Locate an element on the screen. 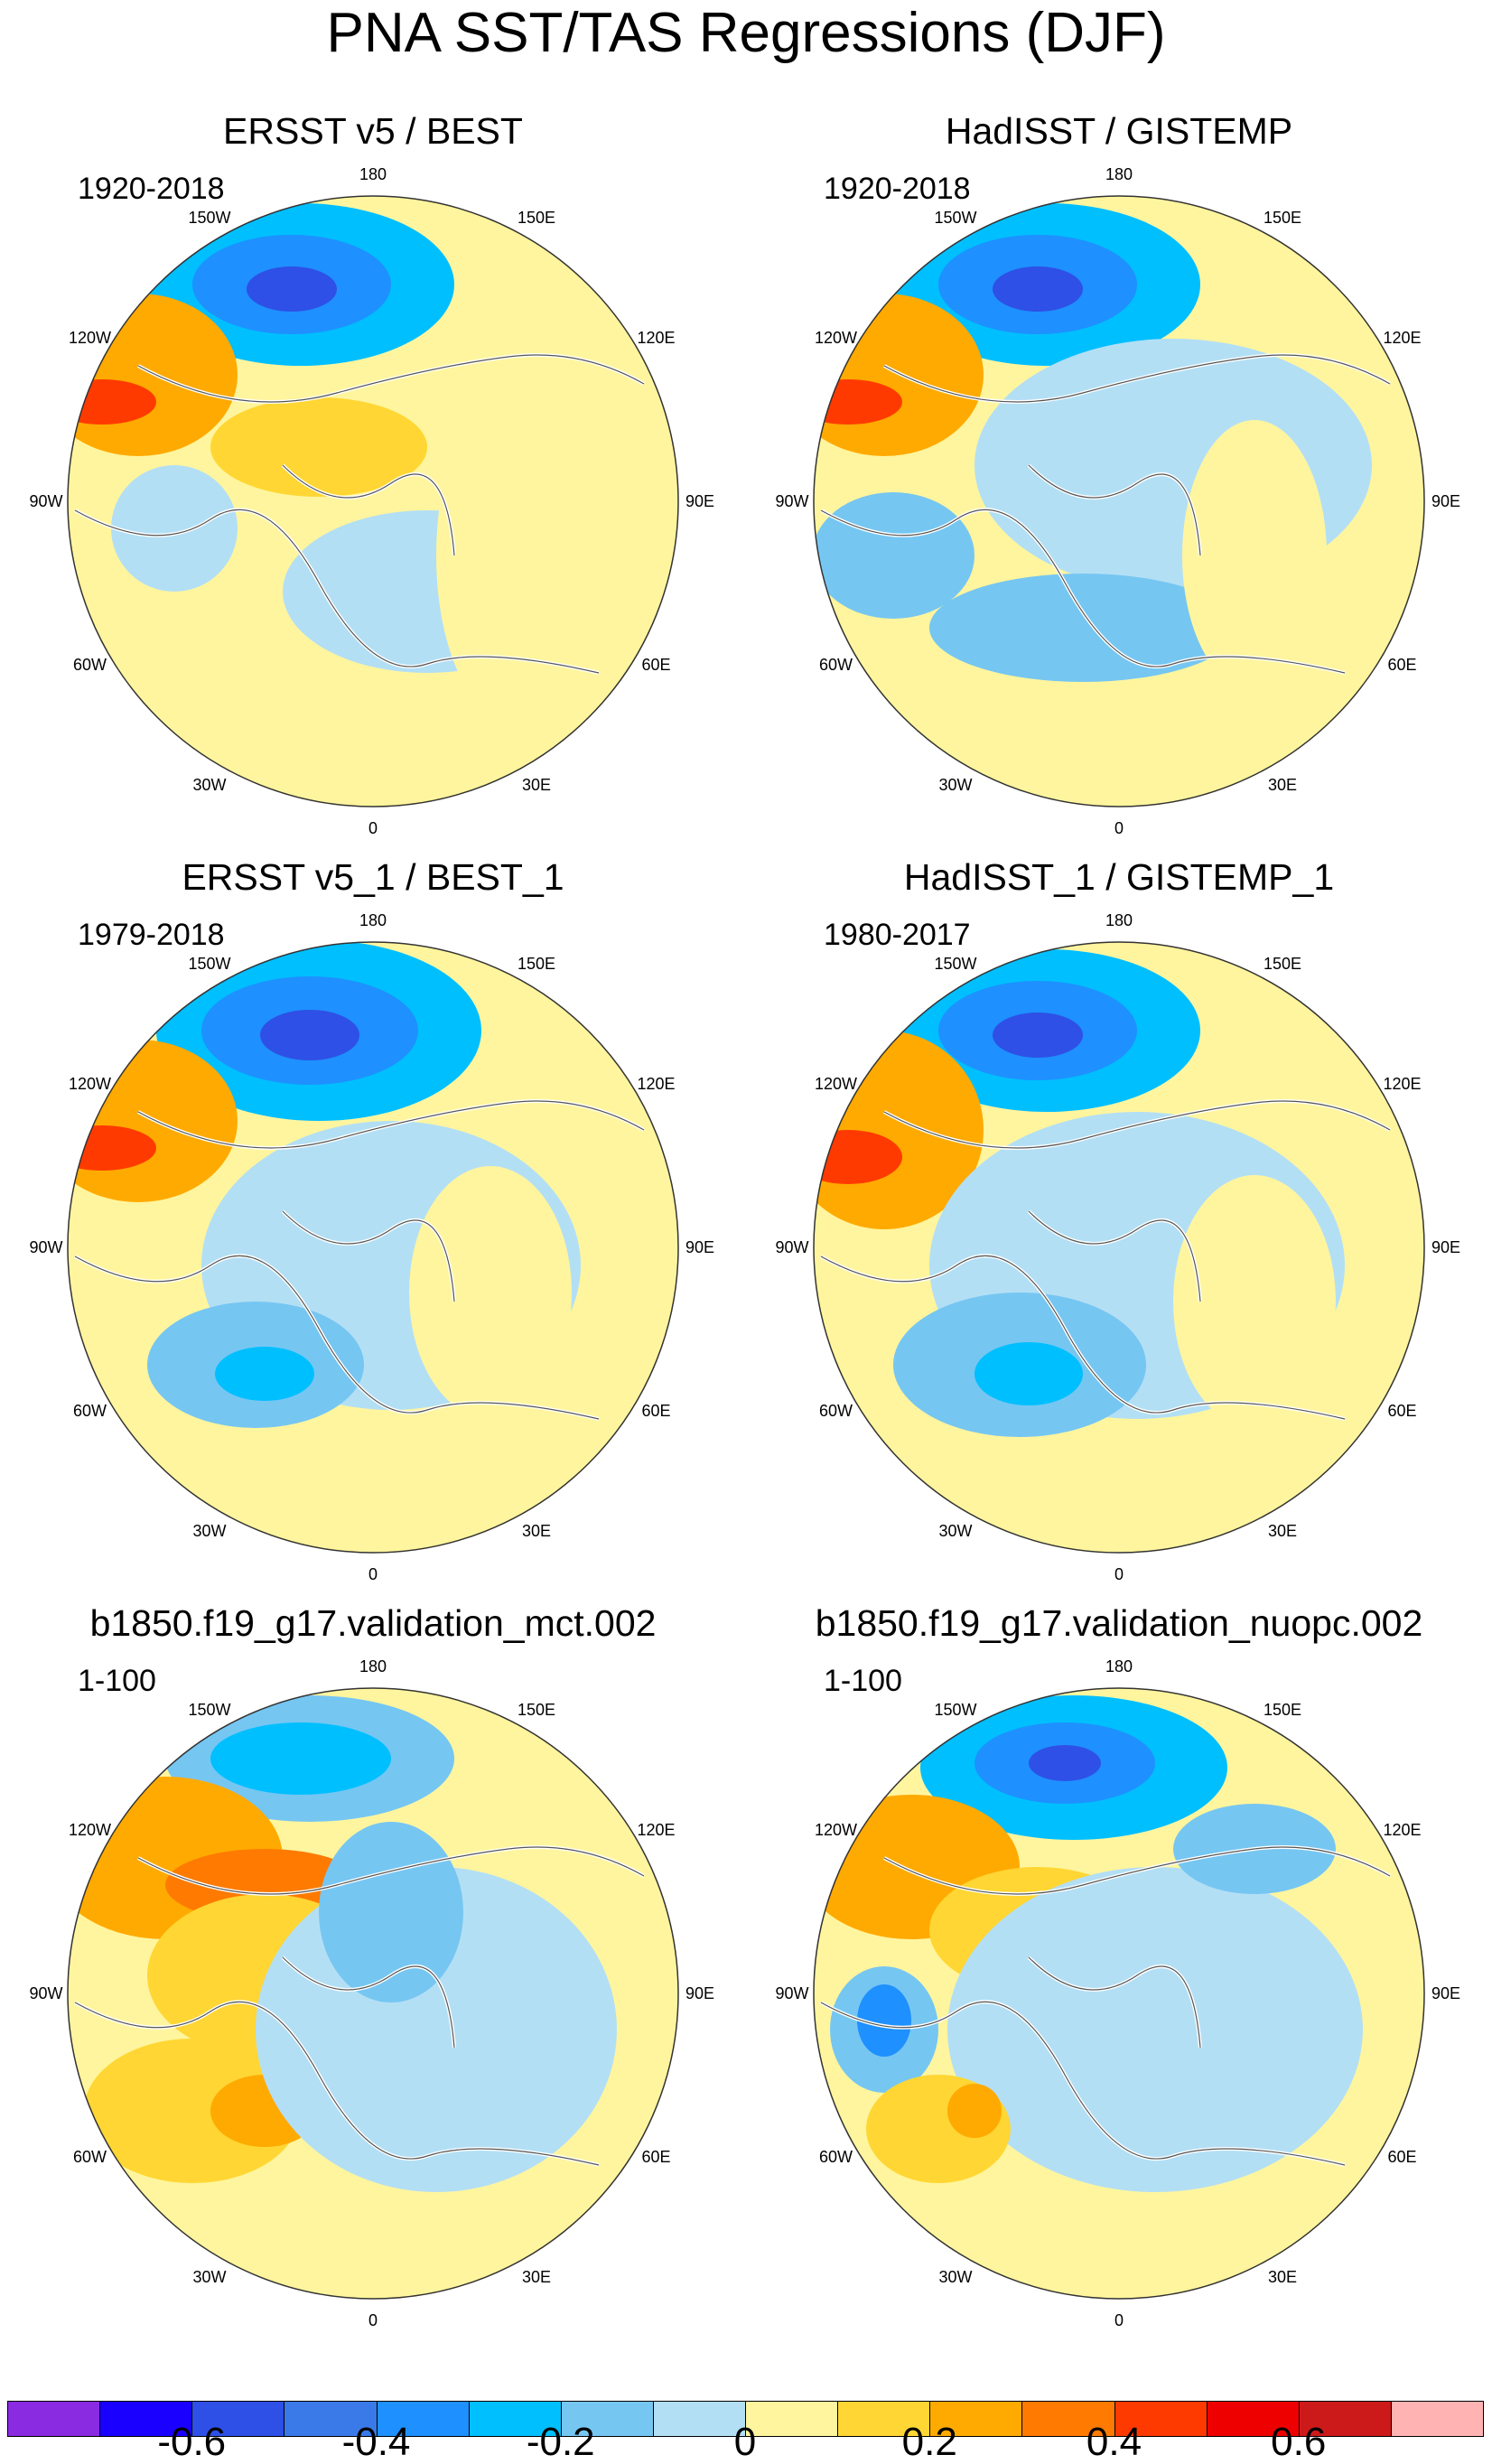 This screenshot has height=2464, width=1492. panel-title: b1850.f19_g17.validation_nuopc.002 is located at coordinates (1119, 1623).